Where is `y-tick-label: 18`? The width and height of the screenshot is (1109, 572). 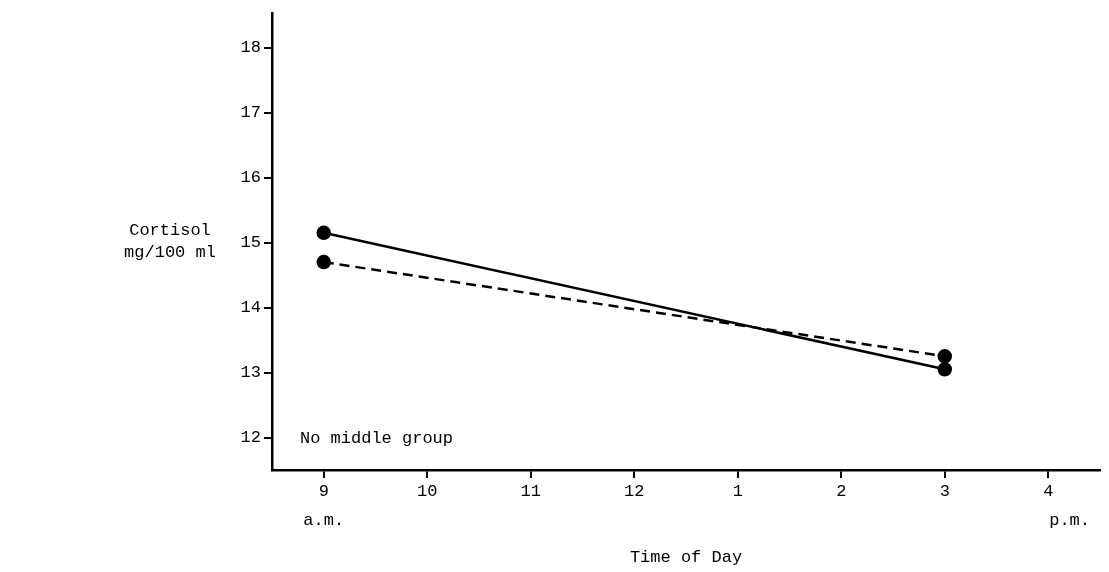 y-tick-label: 18 is located at coordinates (250, 48).